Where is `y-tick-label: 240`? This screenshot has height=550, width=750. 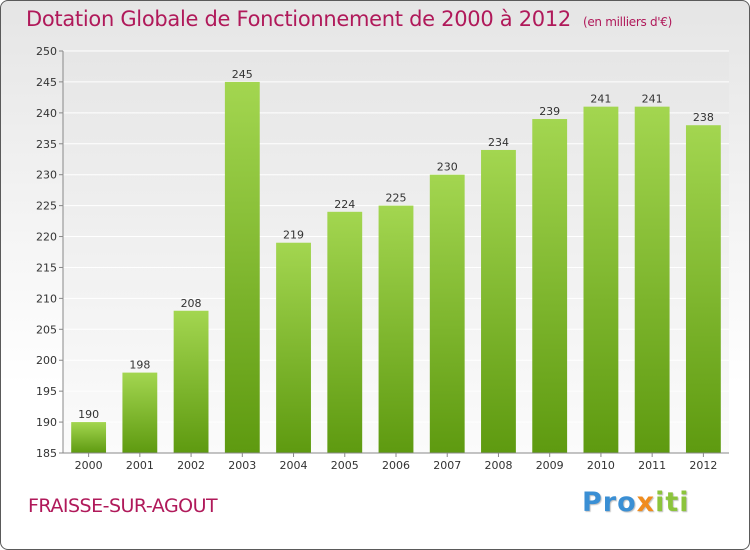 y-tick-label: 240 is located at coordinates (46, 113).